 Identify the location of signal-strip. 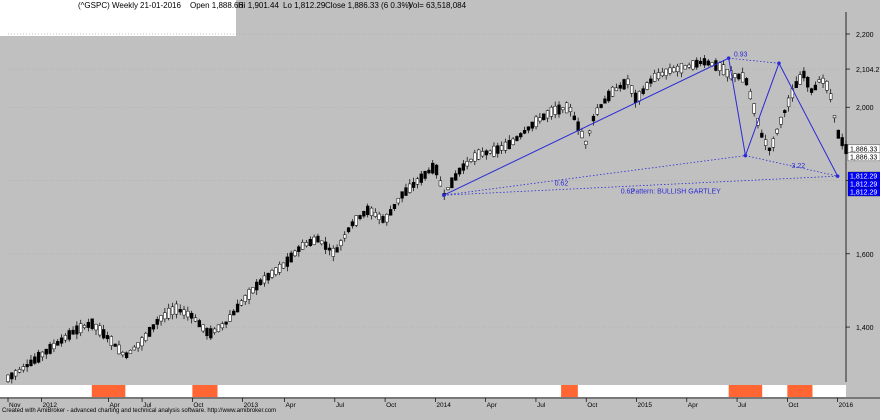
(423, 391).